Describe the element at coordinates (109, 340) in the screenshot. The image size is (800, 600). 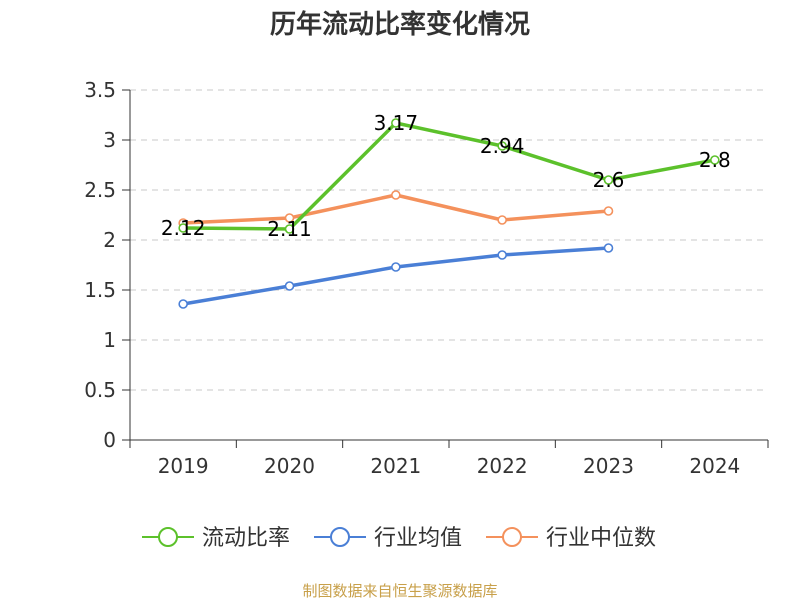
I see `y-tick-label: 1` at that location.